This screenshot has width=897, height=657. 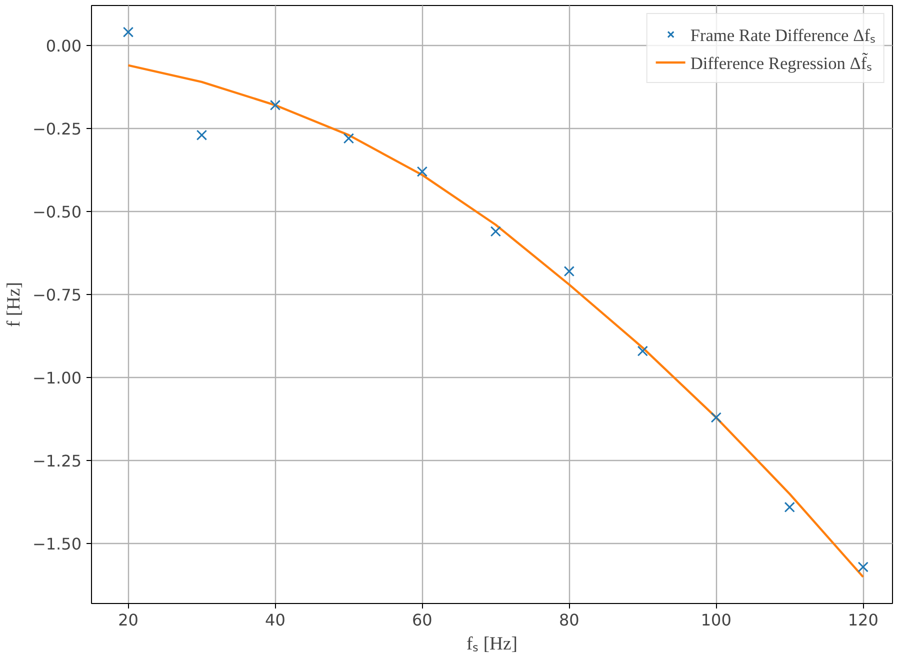 I want to click on x-axis-title: fₛ [Hz], so click(x=492, y=644).